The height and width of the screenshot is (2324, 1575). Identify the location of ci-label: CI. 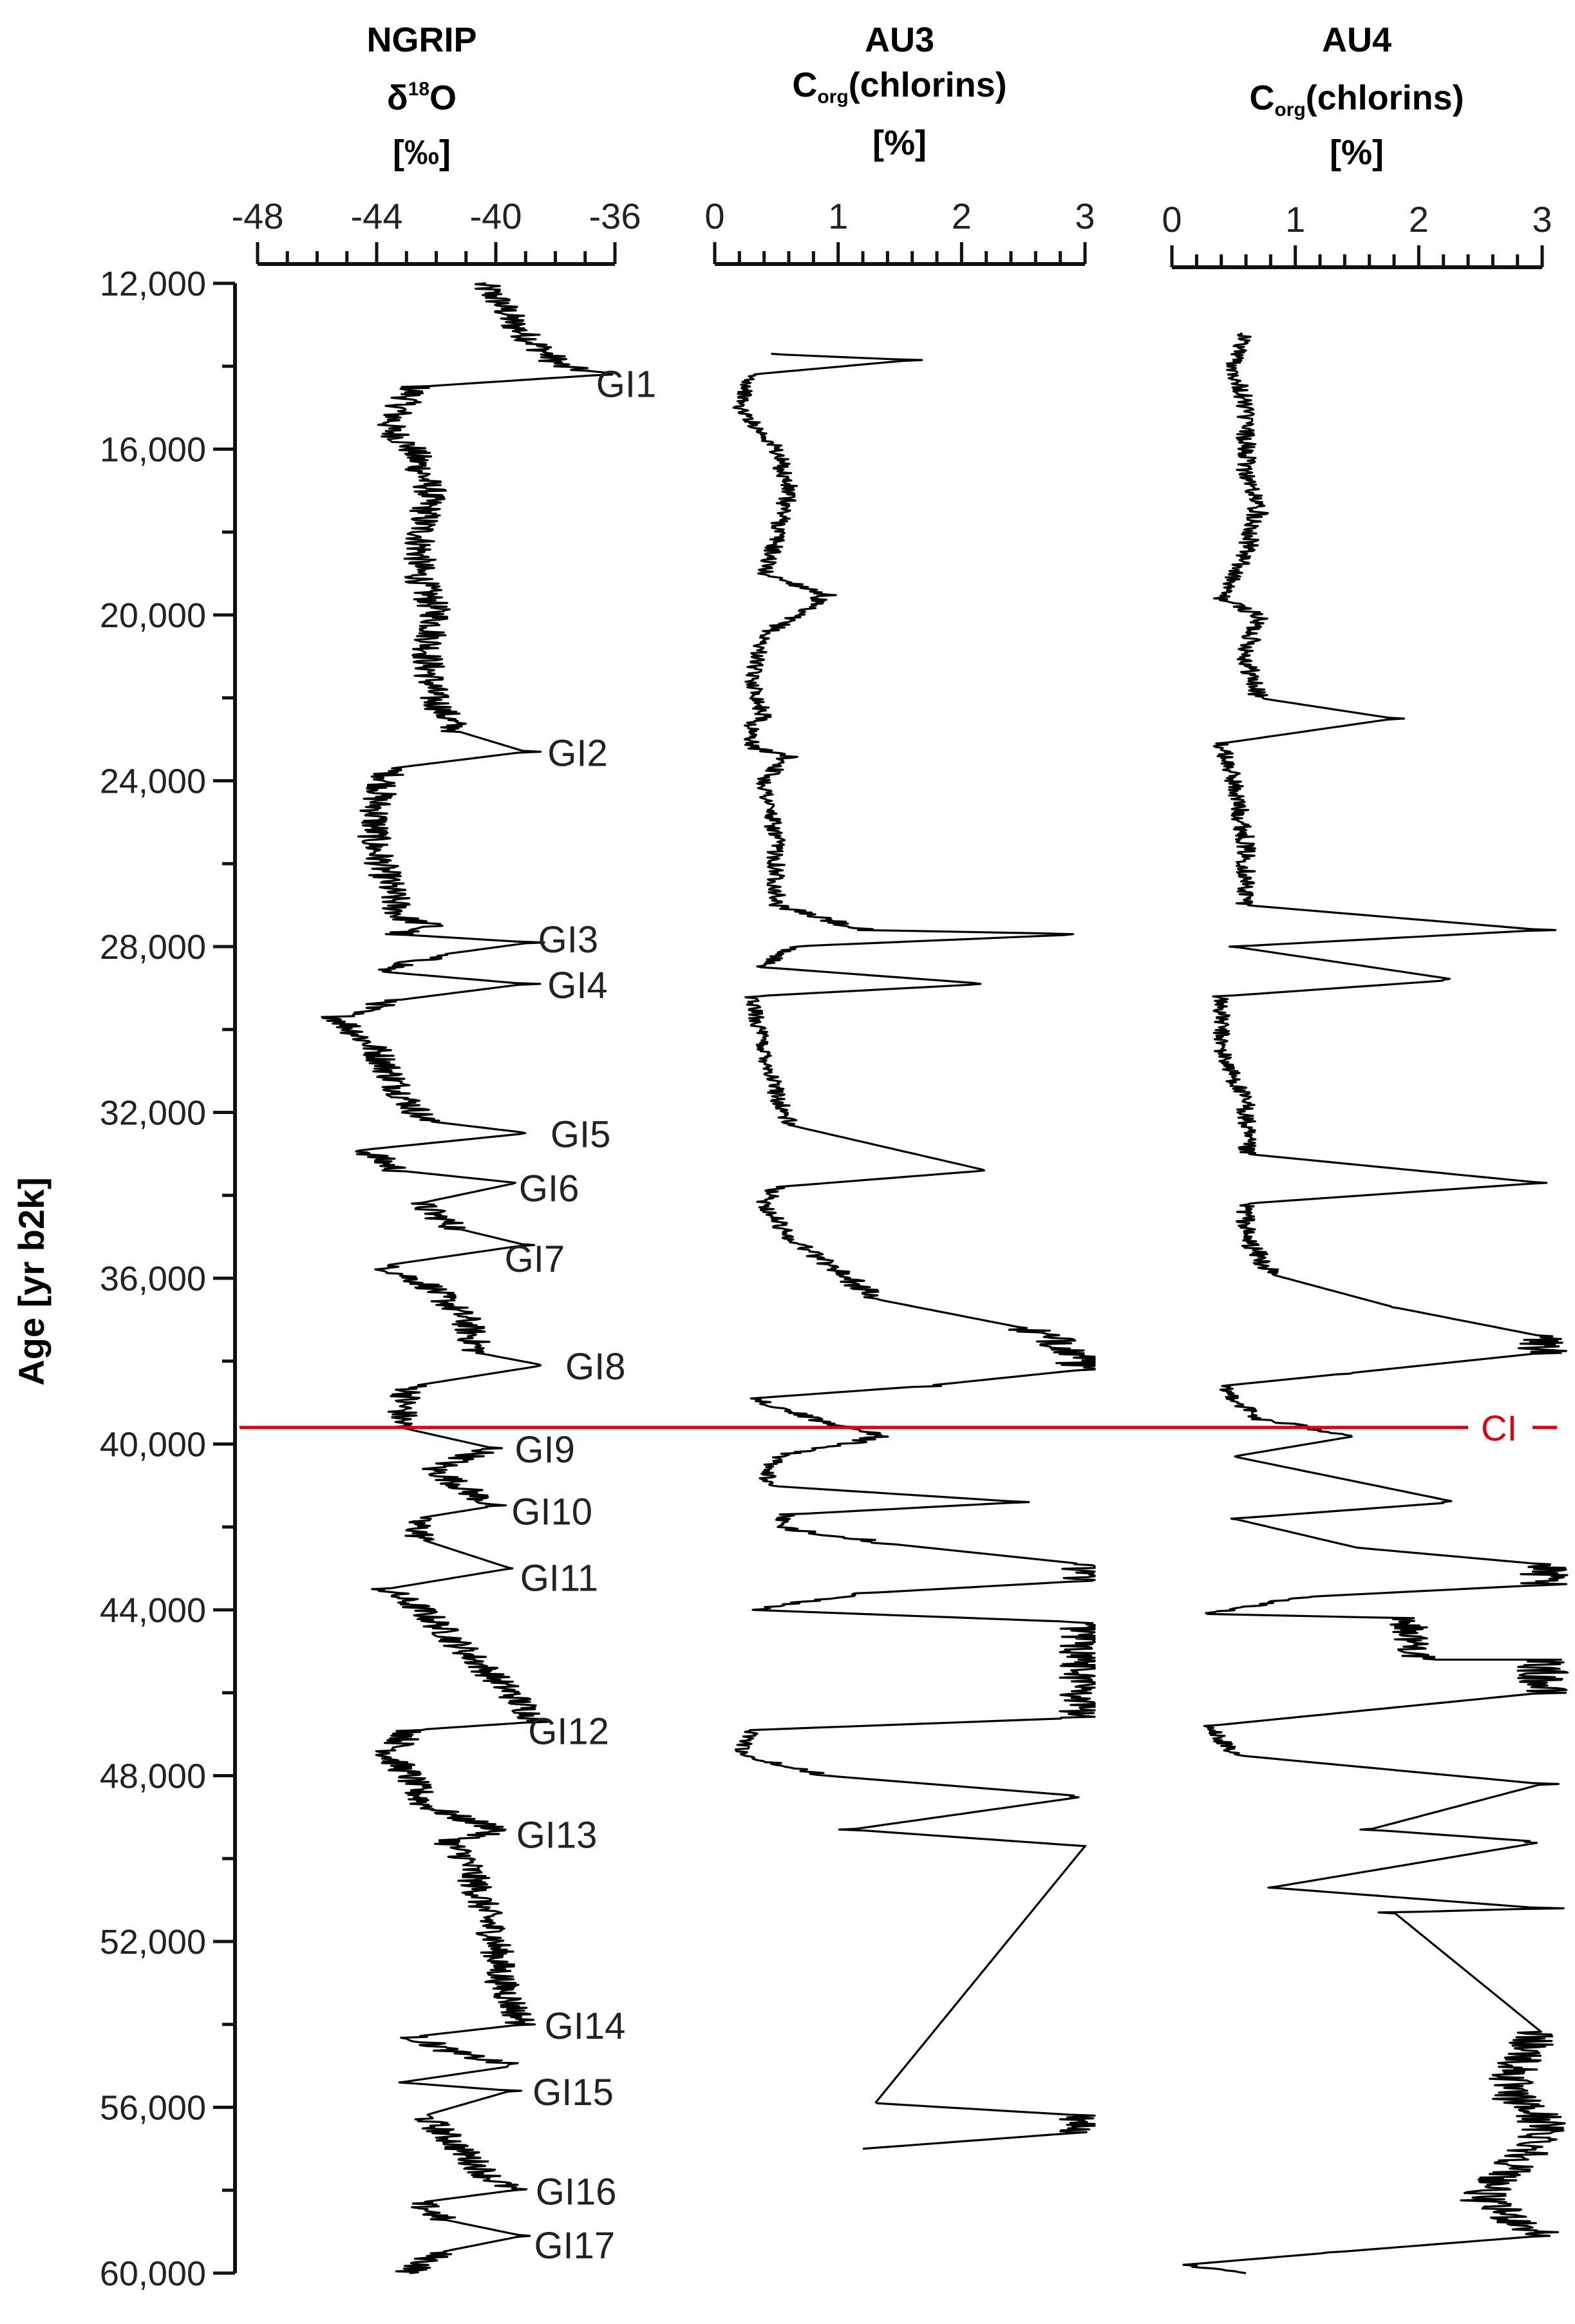
(1499, 1428).